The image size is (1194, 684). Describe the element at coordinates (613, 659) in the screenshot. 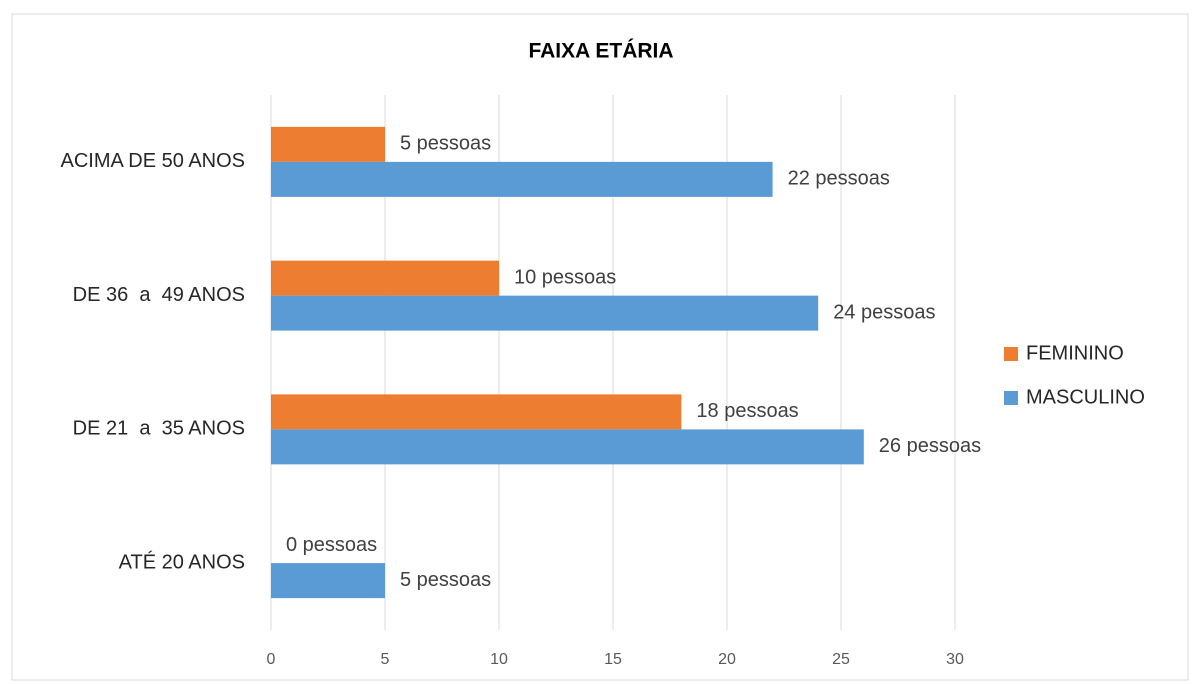

I see `x-tick-label: 15` at that location.